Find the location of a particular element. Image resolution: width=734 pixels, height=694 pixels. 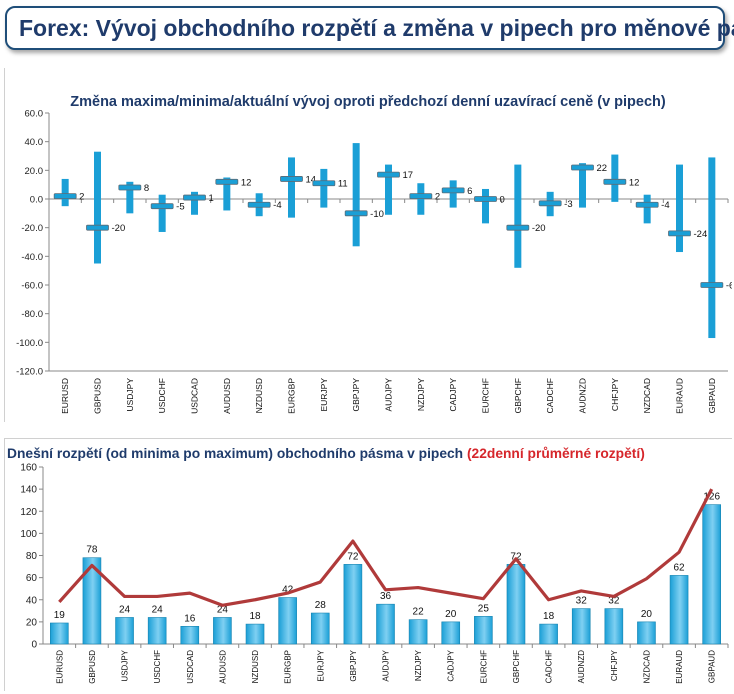

x-tick-label: GBPAUD is located at coordinates (712, 395).